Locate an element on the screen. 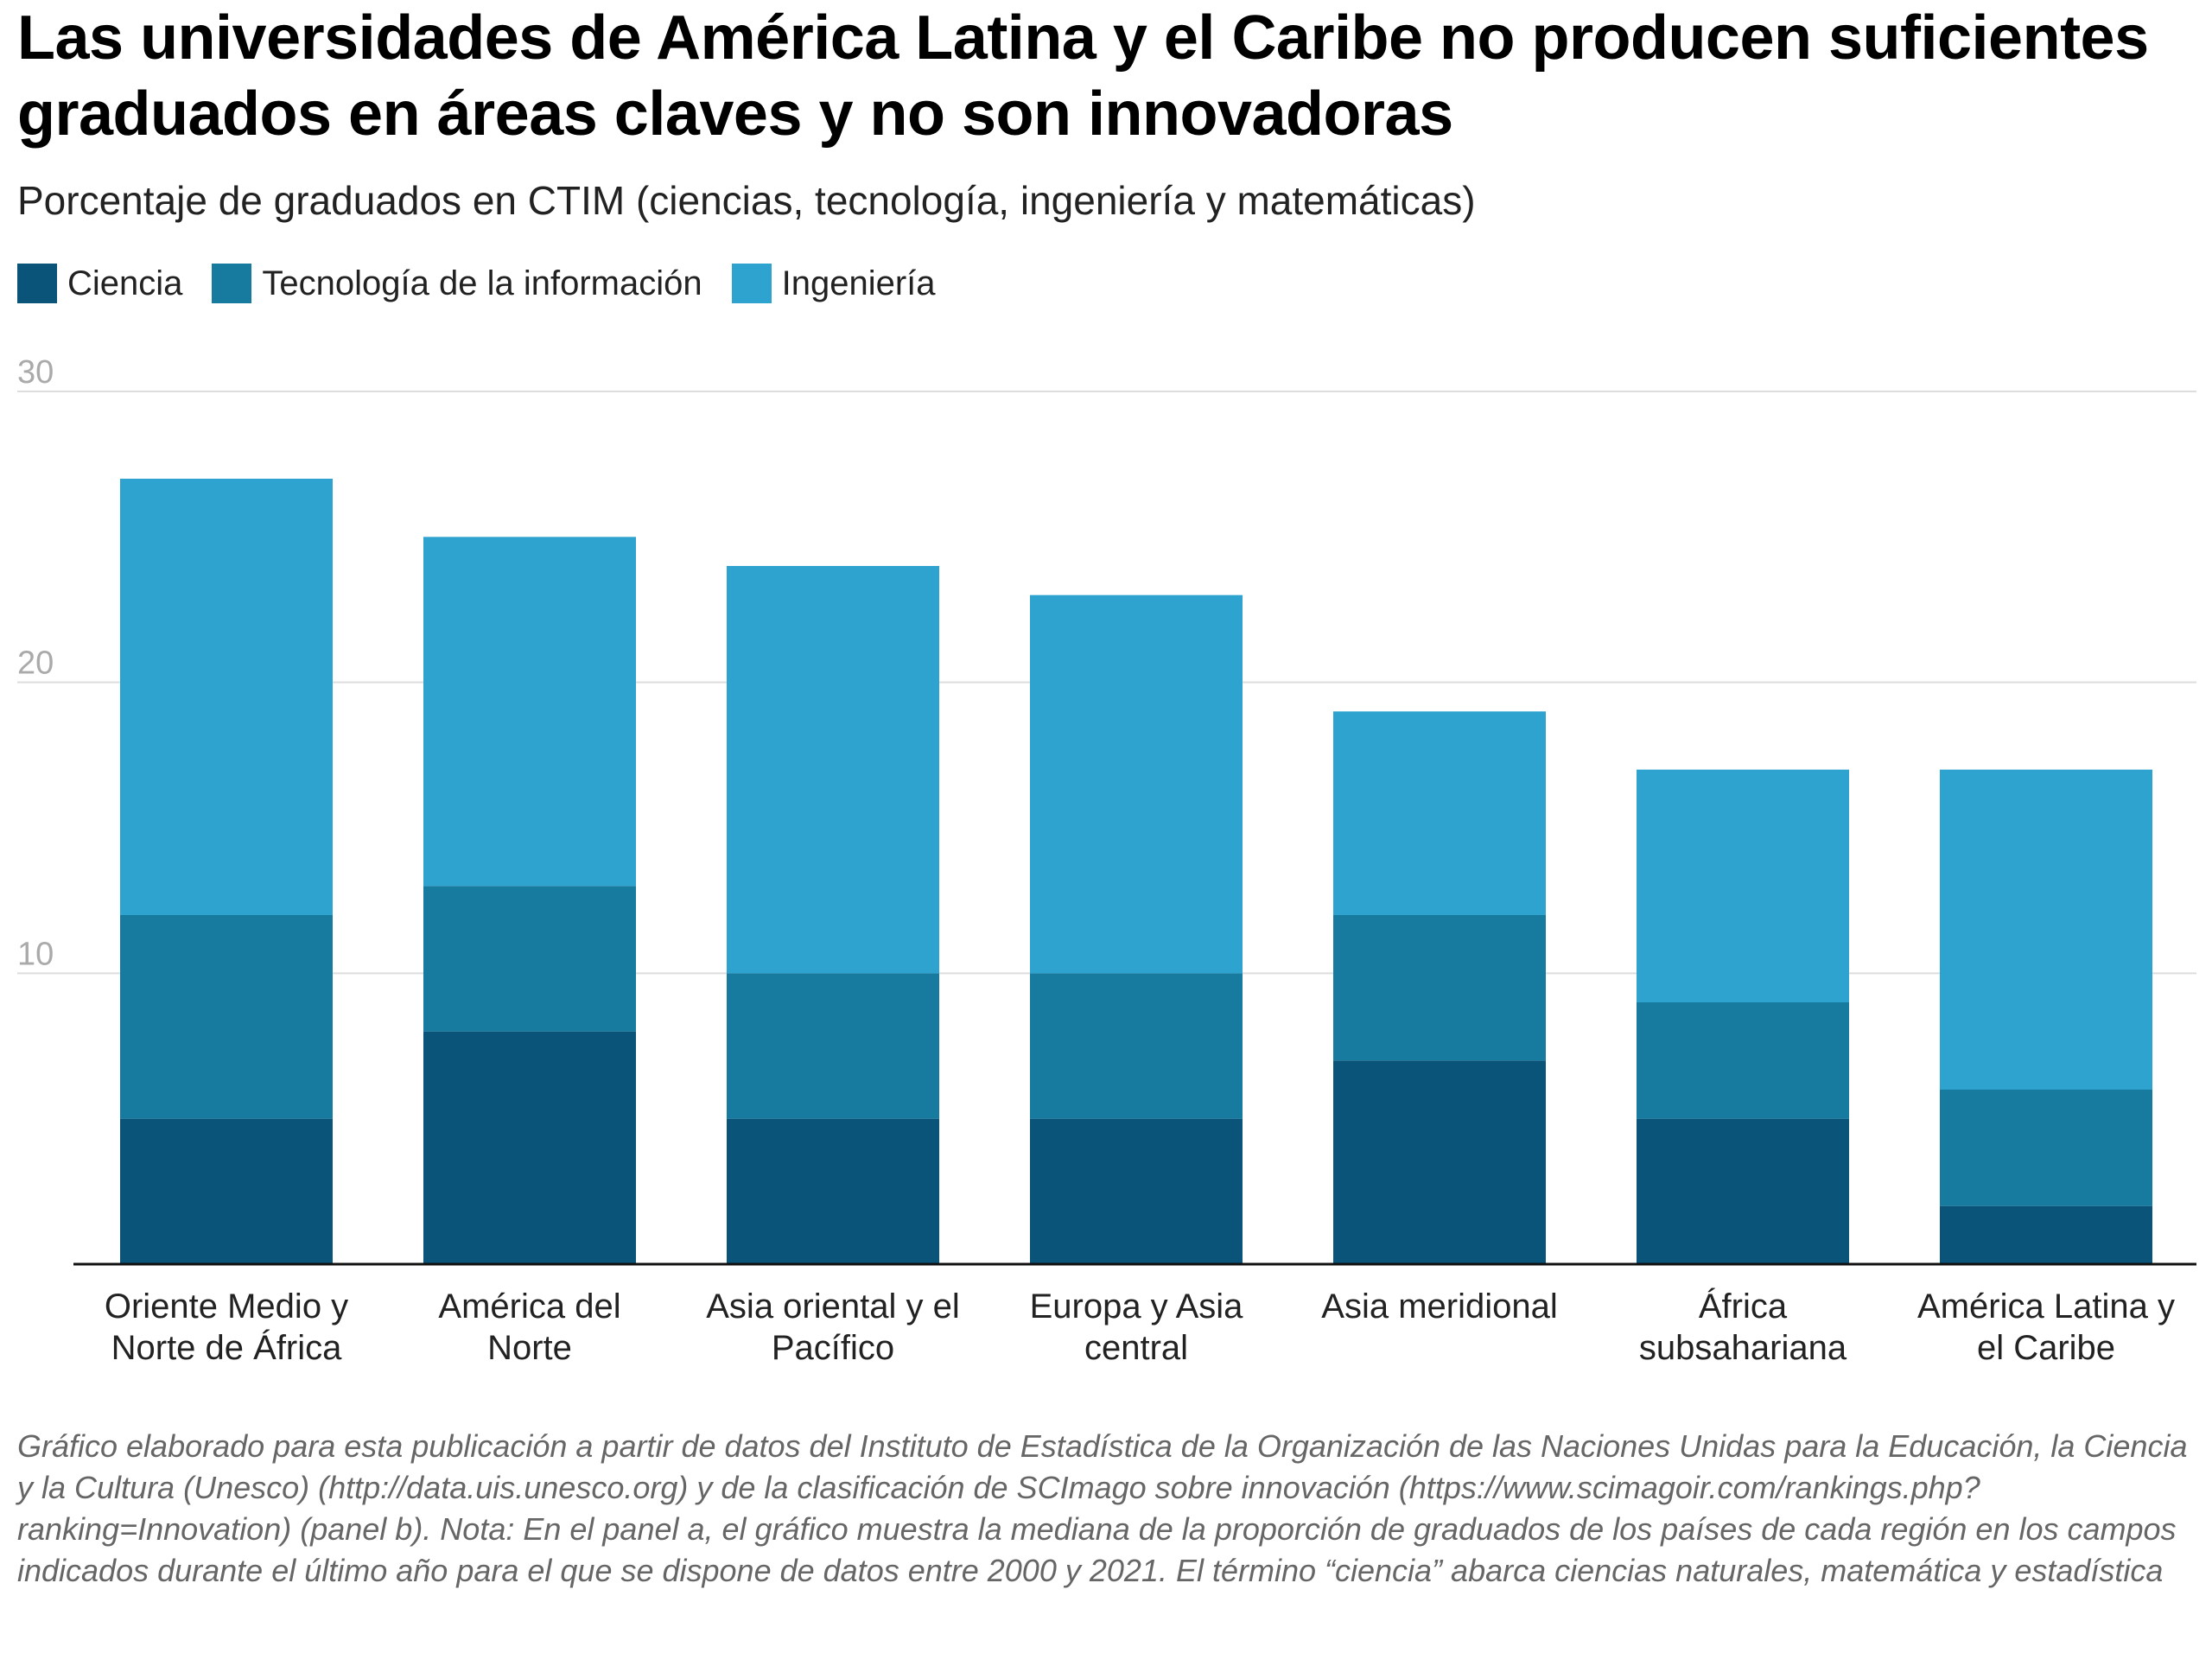 Image resolution: width=2212 pixels, height=1653 pixels. x-tick-label: Asia meridional is located at coordinates (1439, 1306).